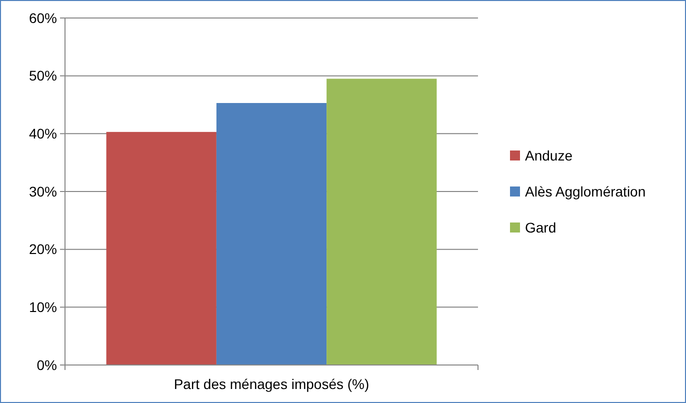 This screenshot has height=403, width=686. I want to click on y-tick-label: 10%, so click(42, 307).